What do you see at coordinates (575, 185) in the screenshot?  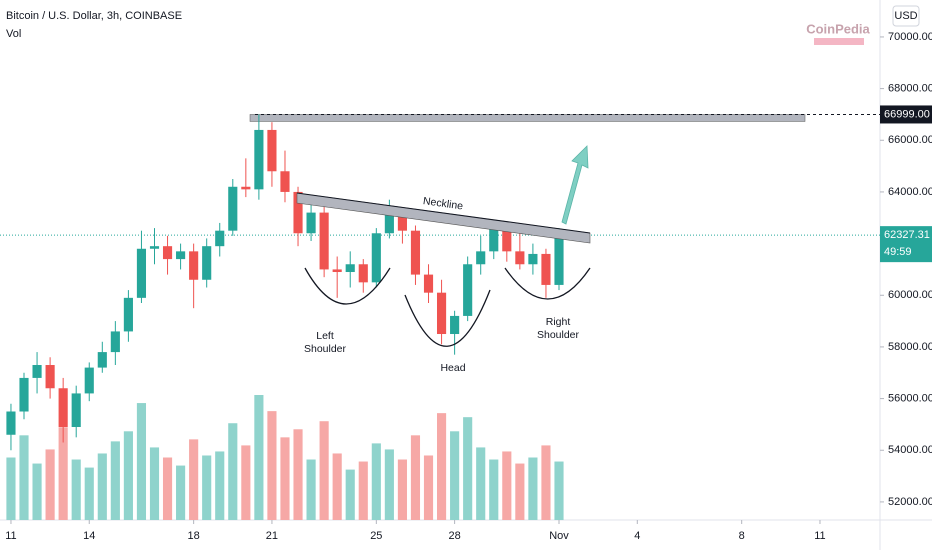 I see `breakout-arrow` at bounding box center [575, 185].